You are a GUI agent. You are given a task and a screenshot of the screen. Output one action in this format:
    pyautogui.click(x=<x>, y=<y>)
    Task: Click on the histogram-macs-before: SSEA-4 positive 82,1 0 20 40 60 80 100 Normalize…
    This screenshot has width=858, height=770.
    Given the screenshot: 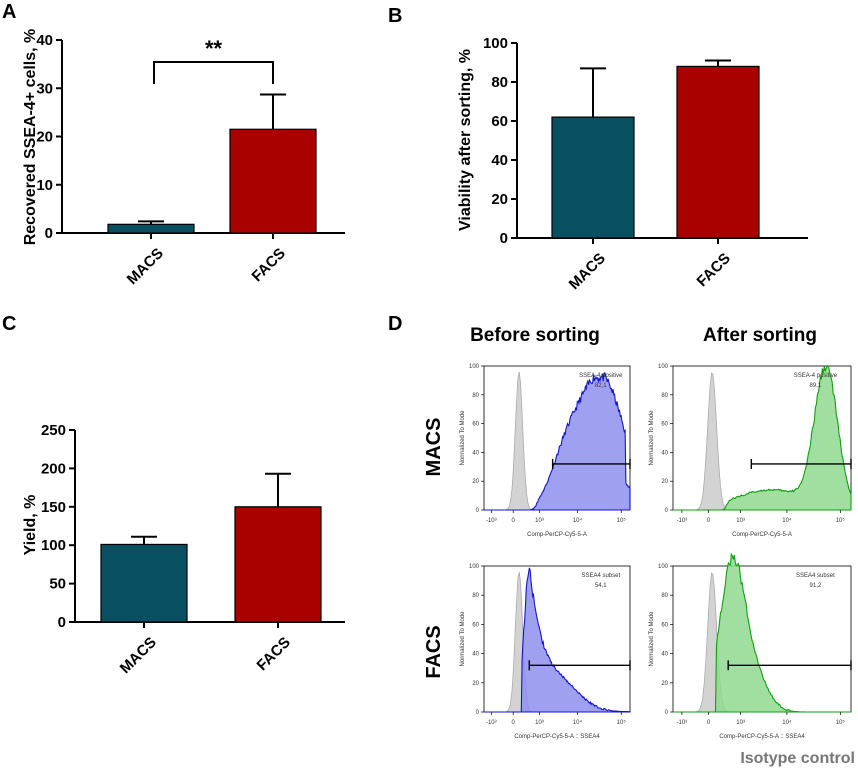 What is the action you would take?
    pyautogui.click(x=545, y=451)
    